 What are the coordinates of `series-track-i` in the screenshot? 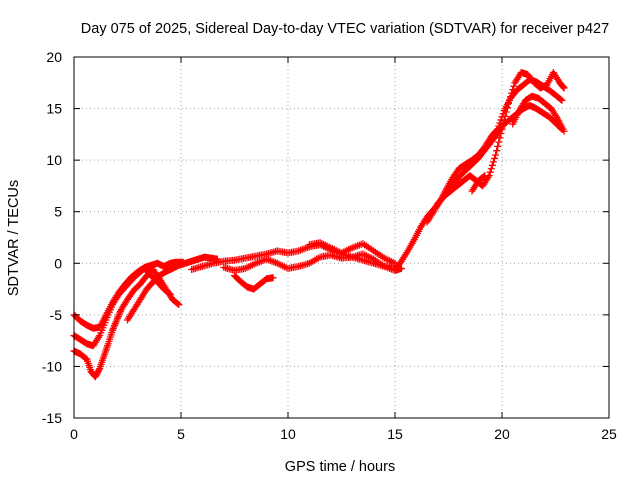 It's located at (478, 187).